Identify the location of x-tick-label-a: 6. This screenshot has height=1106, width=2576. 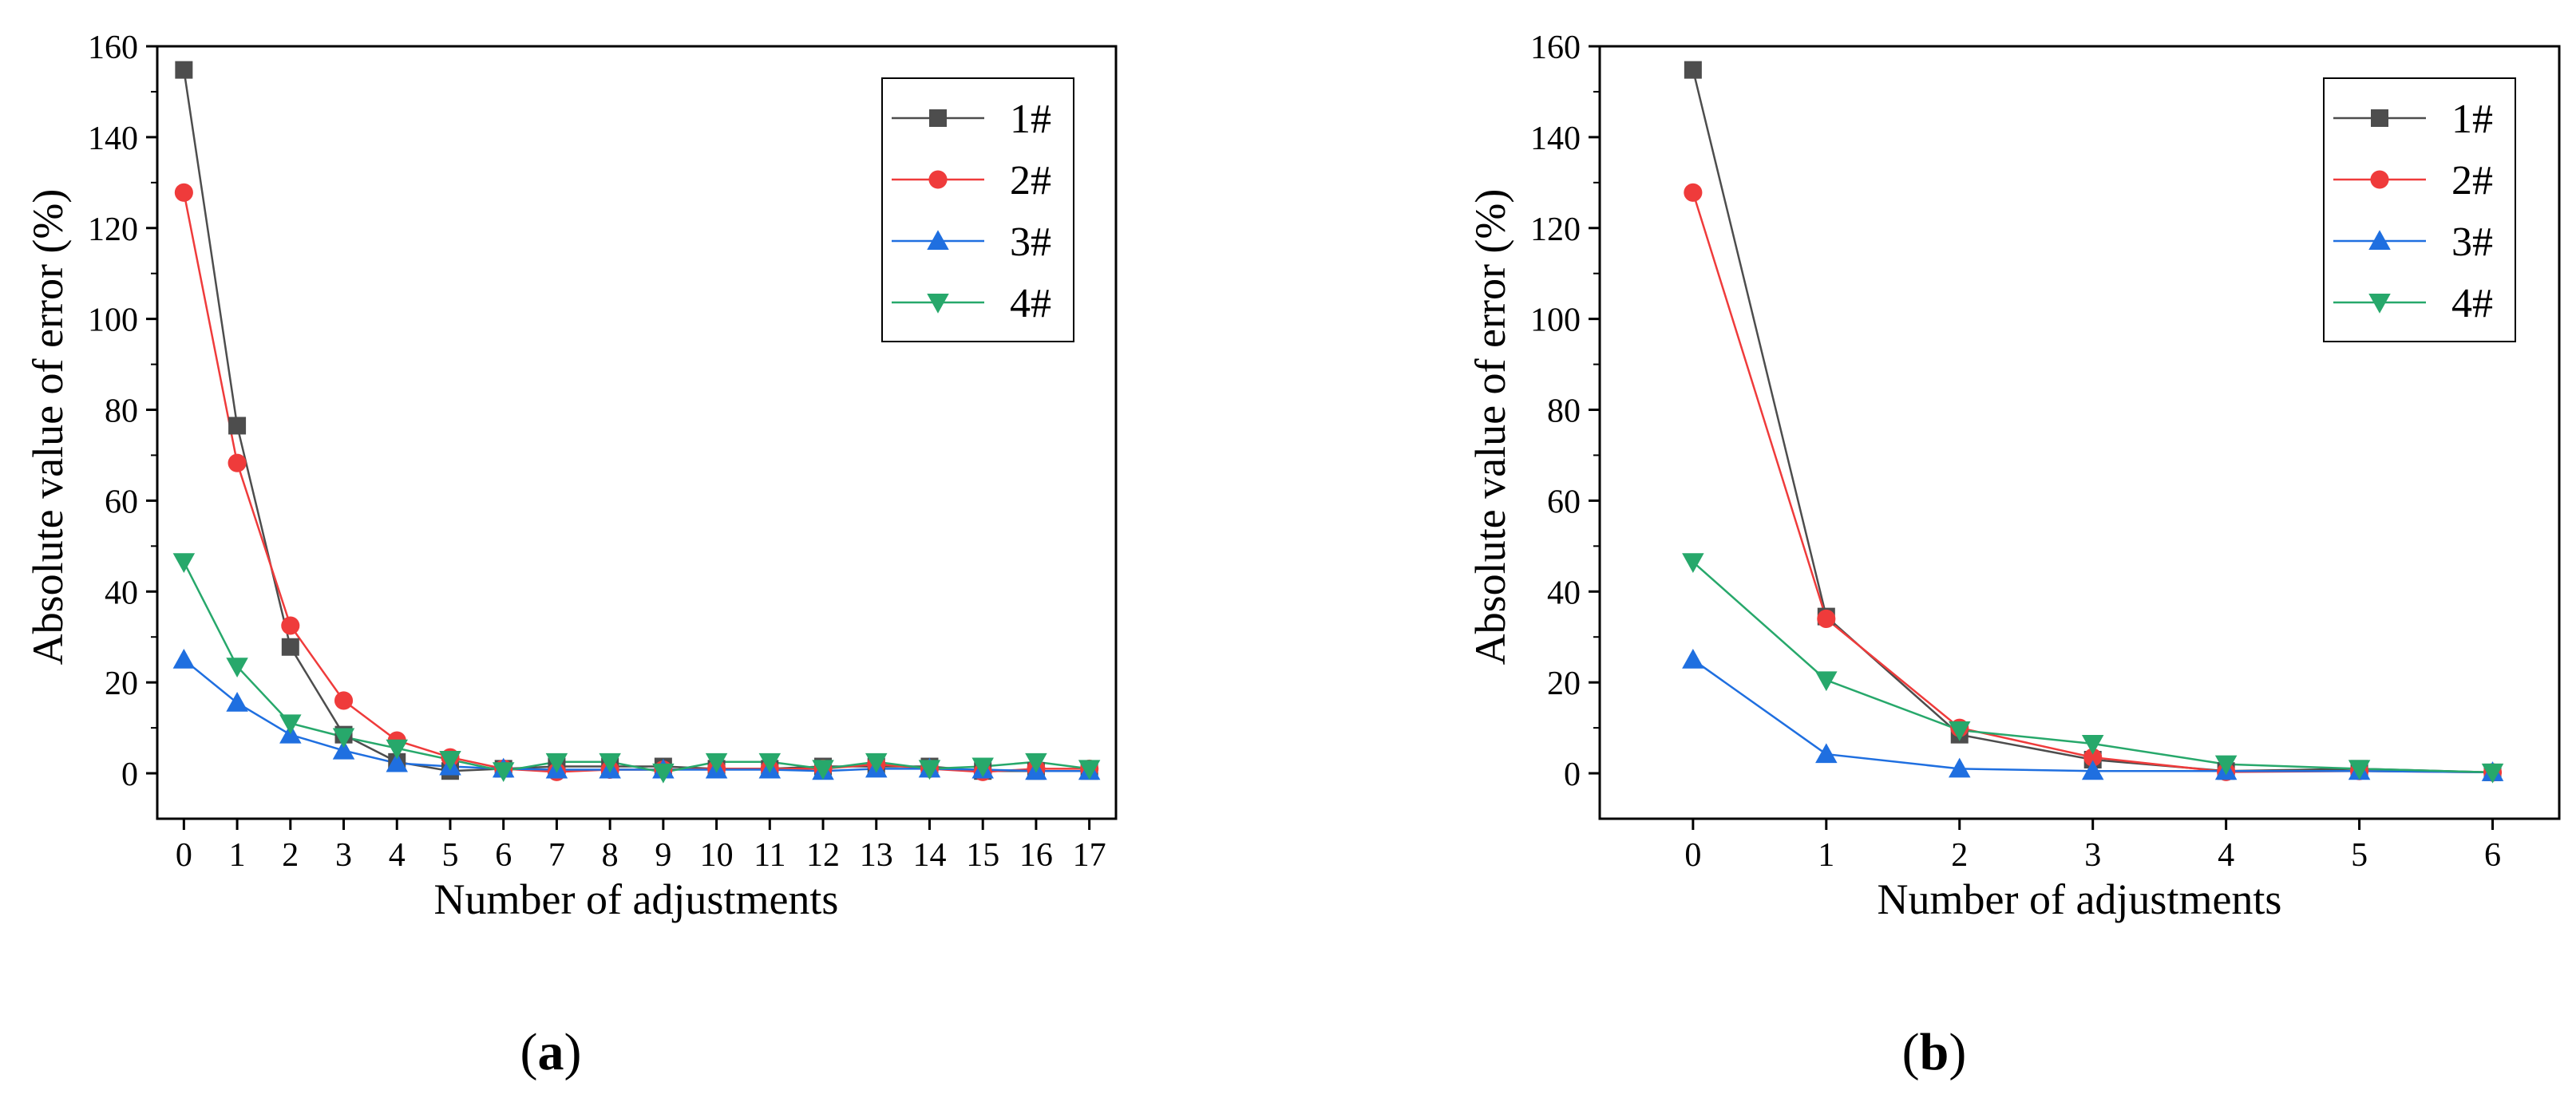
(503, 856).